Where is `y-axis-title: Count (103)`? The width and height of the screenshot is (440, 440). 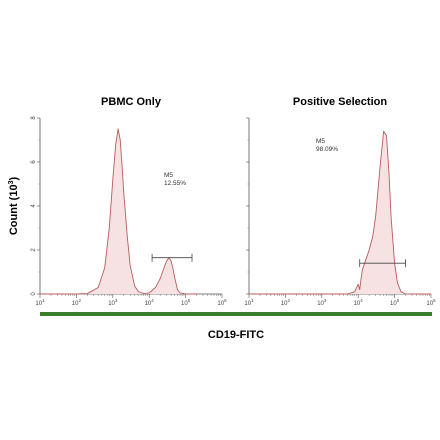 y-axis-title: Count (103) is located at coordinates (14, 206).